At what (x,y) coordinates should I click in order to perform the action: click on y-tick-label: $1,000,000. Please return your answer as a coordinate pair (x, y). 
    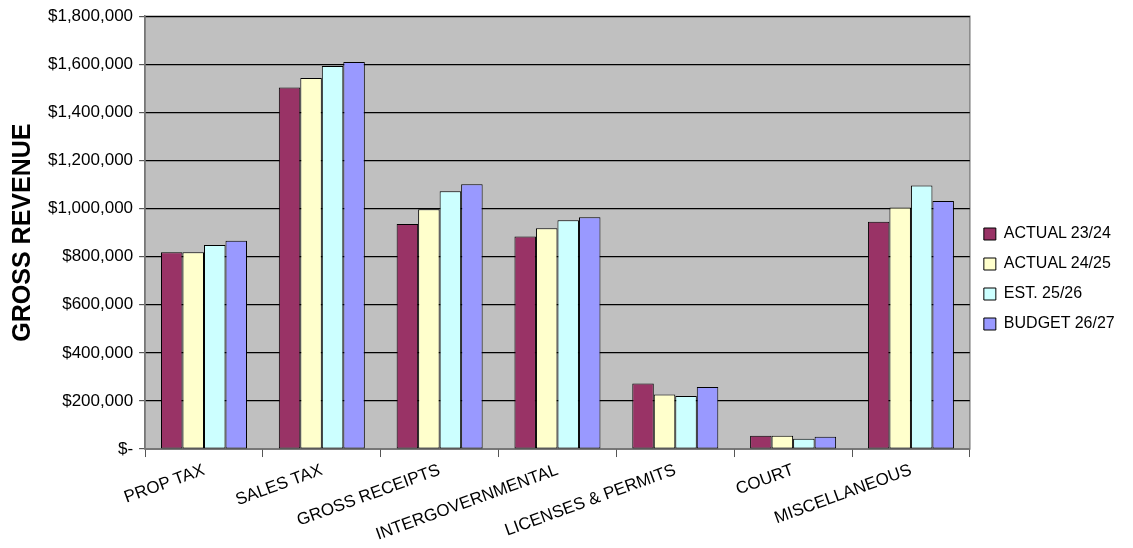
    Looking at the image, I should click on (90, 208).